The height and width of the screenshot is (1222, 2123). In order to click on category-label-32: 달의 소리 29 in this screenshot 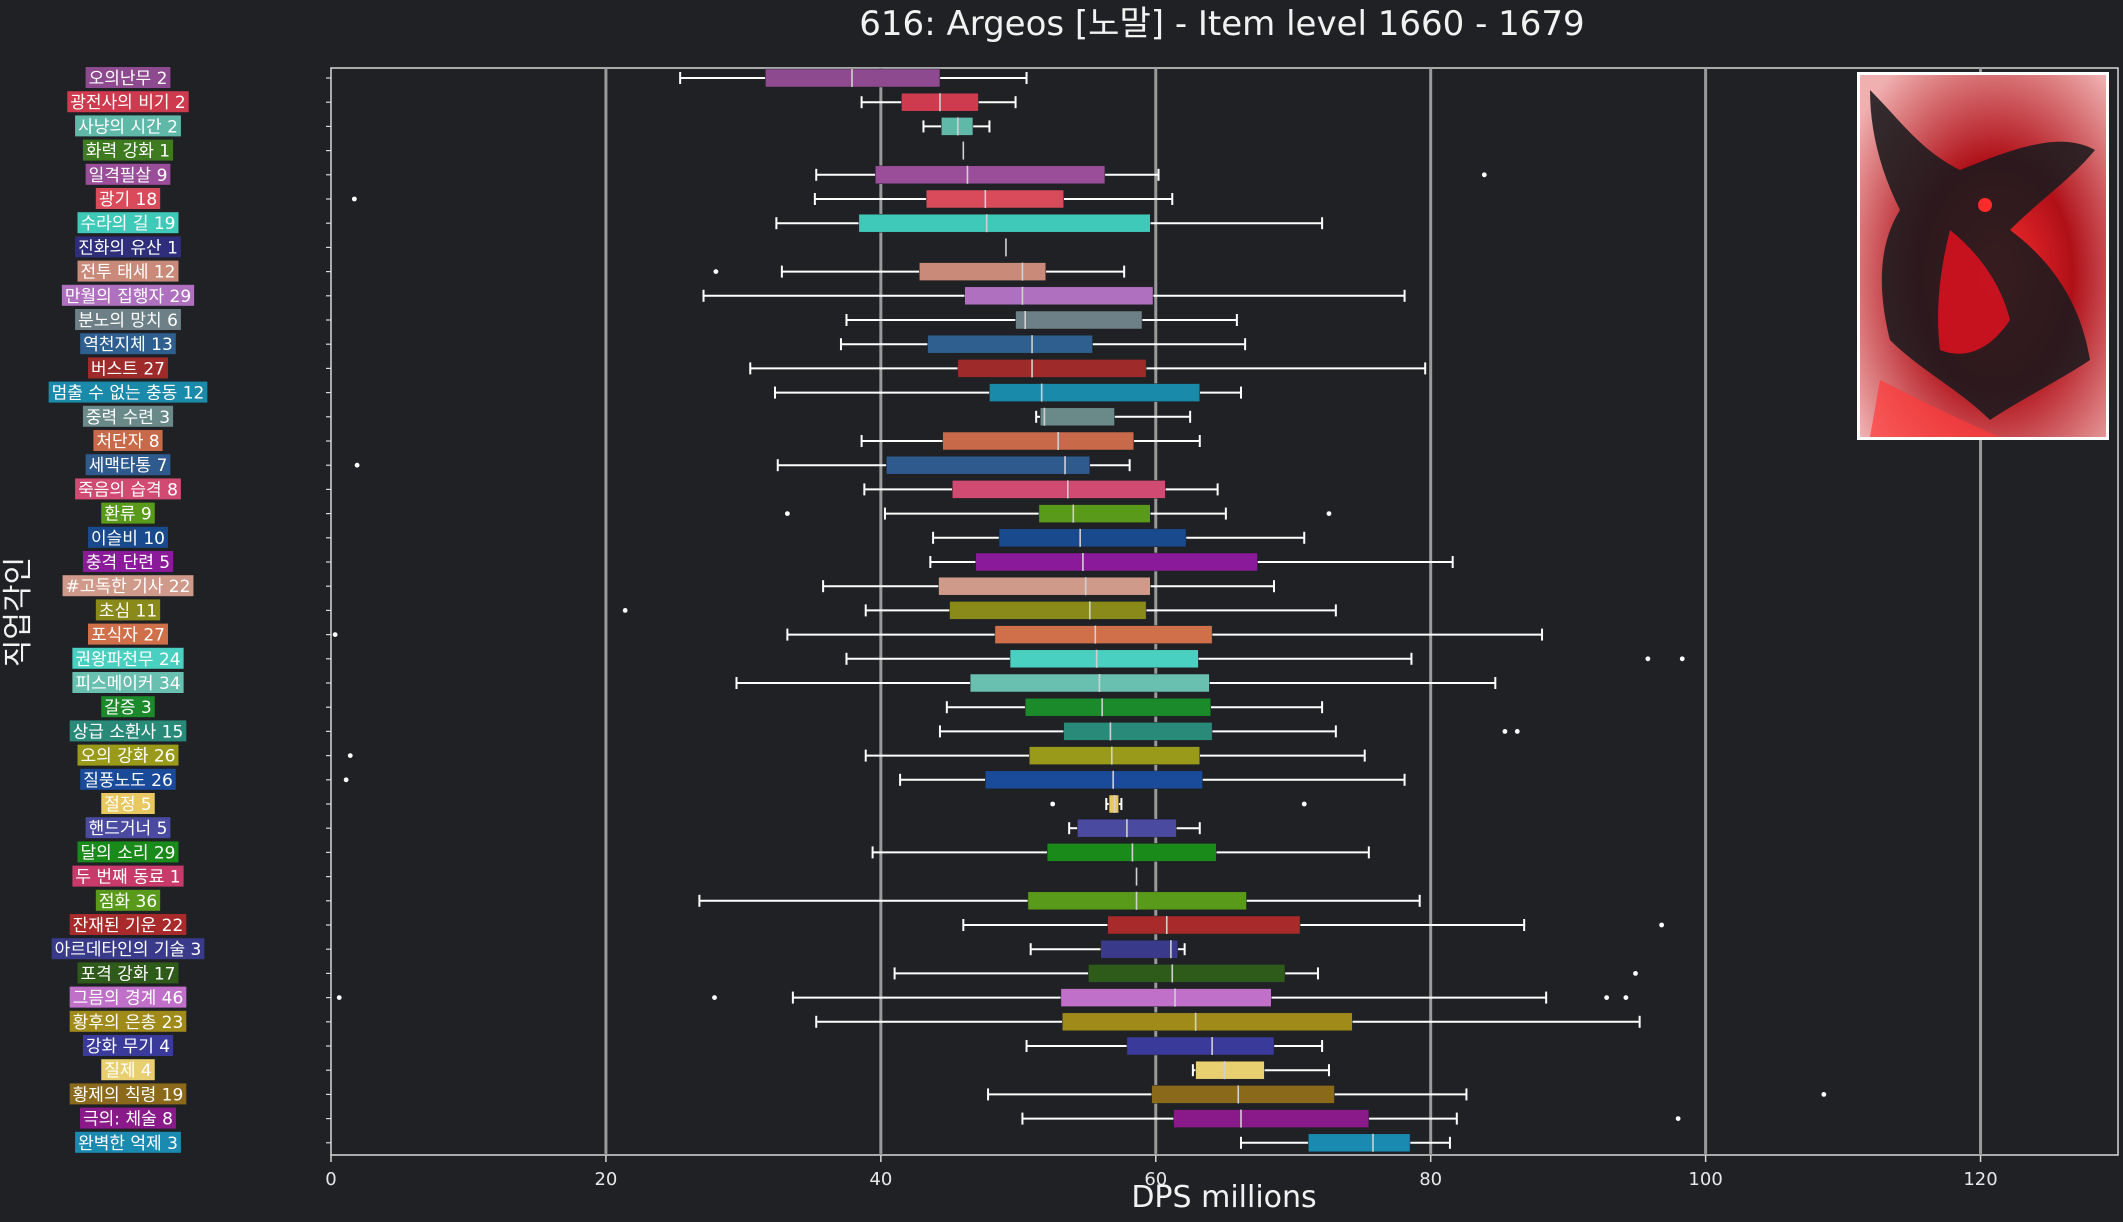, I will do `click(128, 852)`.